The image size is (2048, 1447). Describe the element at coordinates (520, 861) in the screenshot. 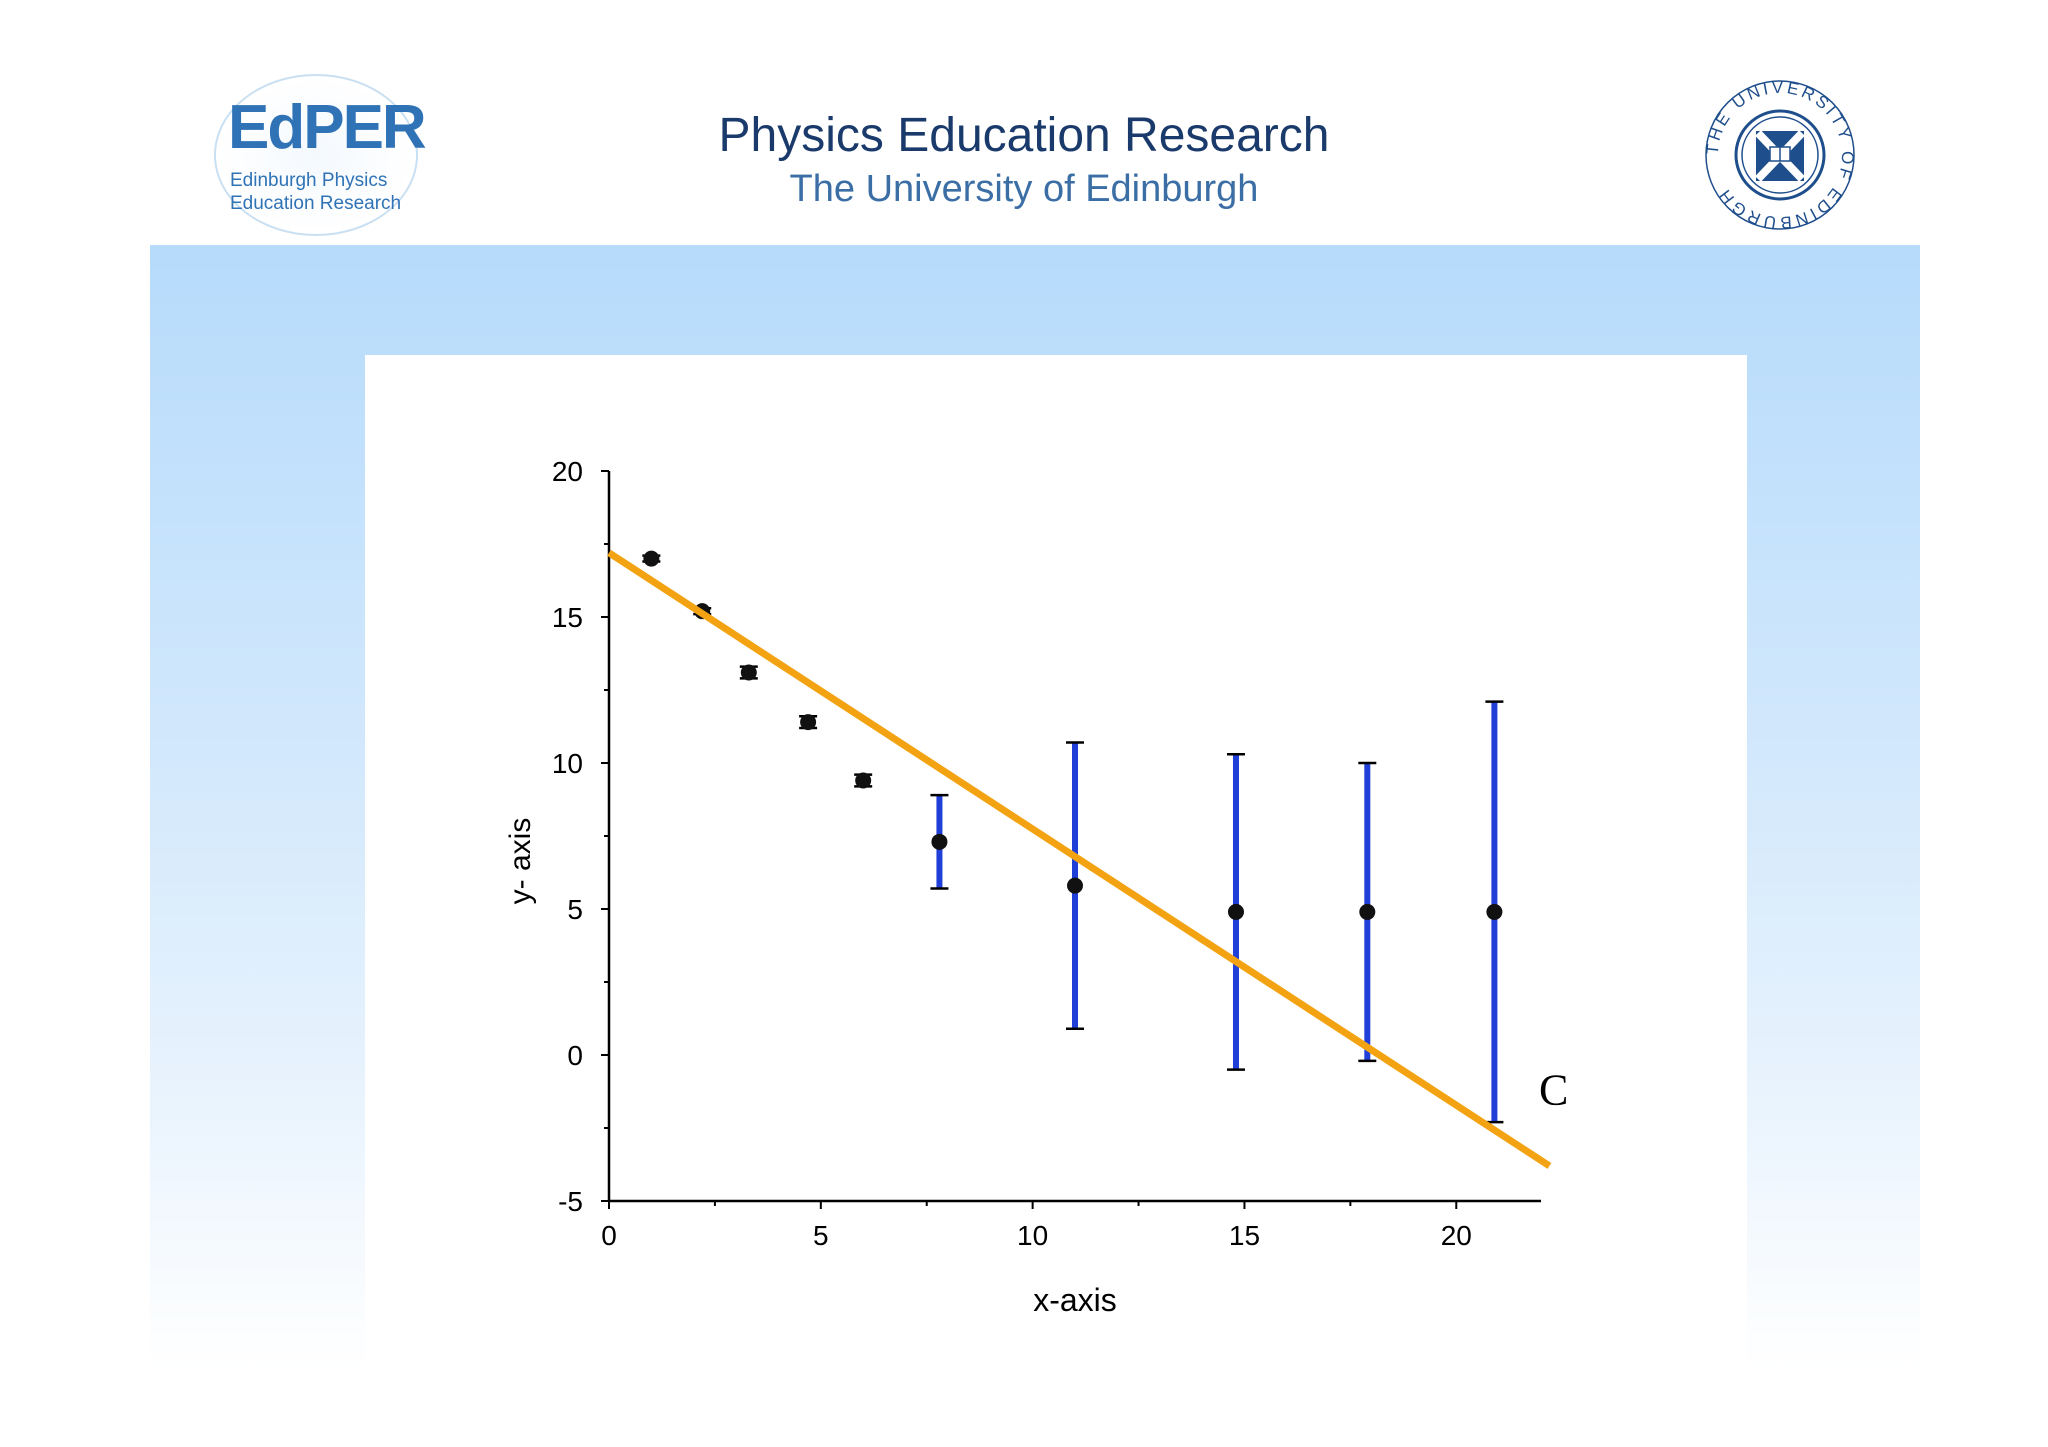

I see `y-axis-label: y- axis` at that location.